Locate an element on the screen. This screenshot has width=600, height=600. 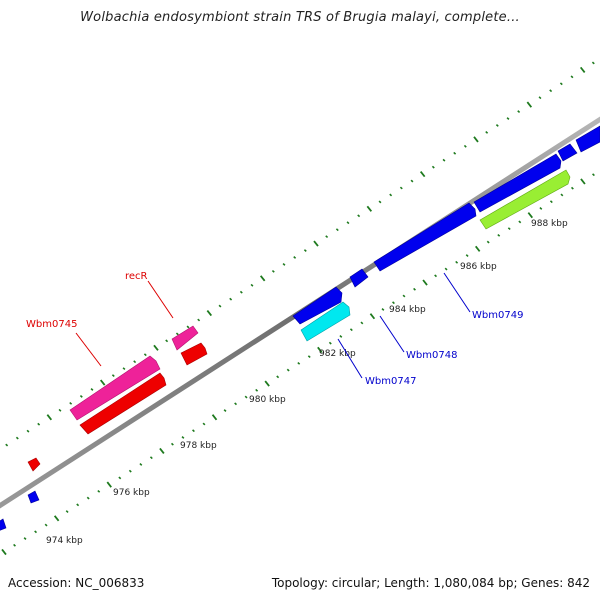
gene-wbm0745-arrow is located at coordinates (115, 388).